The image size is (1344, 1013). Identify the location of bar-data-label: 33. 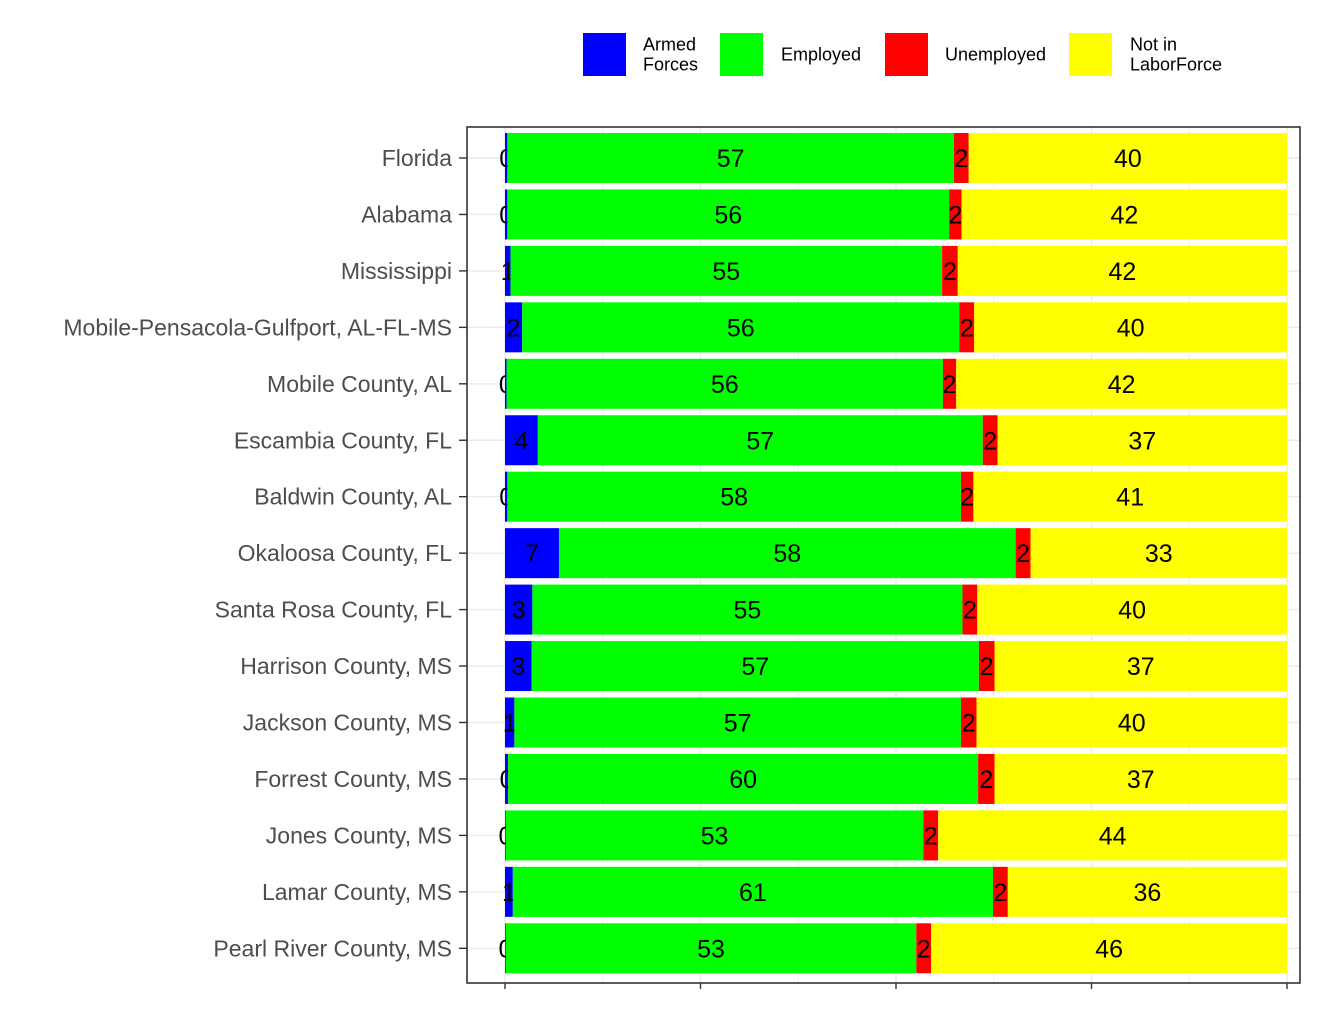
(1159, 554).